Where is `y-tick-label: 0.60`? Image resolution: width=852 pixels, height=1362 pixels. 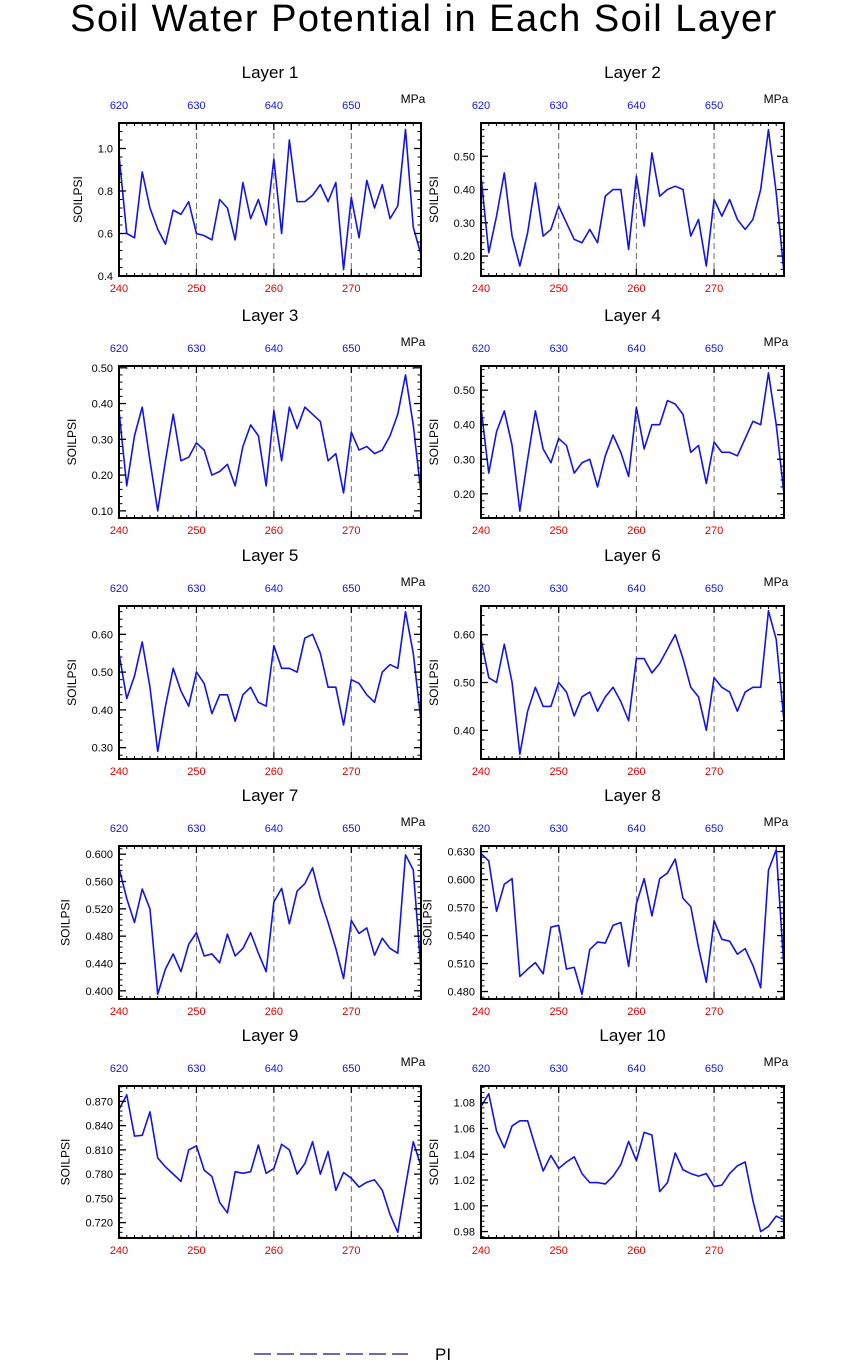
y-tick-label: 0.60 is located at coordinates (464, 636).